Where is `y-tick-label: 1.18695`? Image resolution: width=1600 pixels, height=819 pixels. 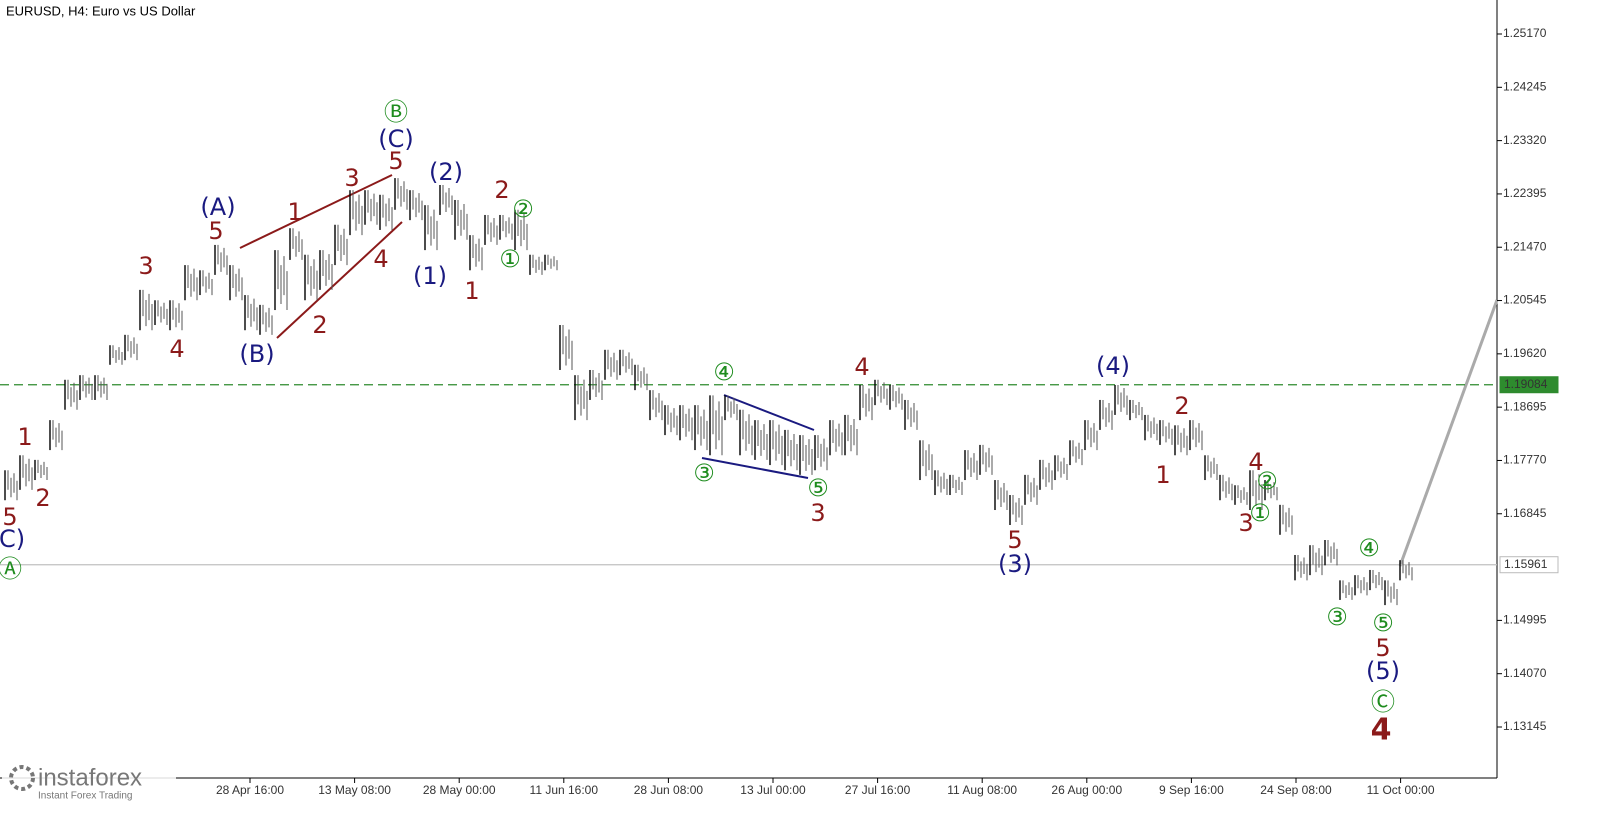
y-tick-label: 1.18695 is located at coordinates (1525, 406).